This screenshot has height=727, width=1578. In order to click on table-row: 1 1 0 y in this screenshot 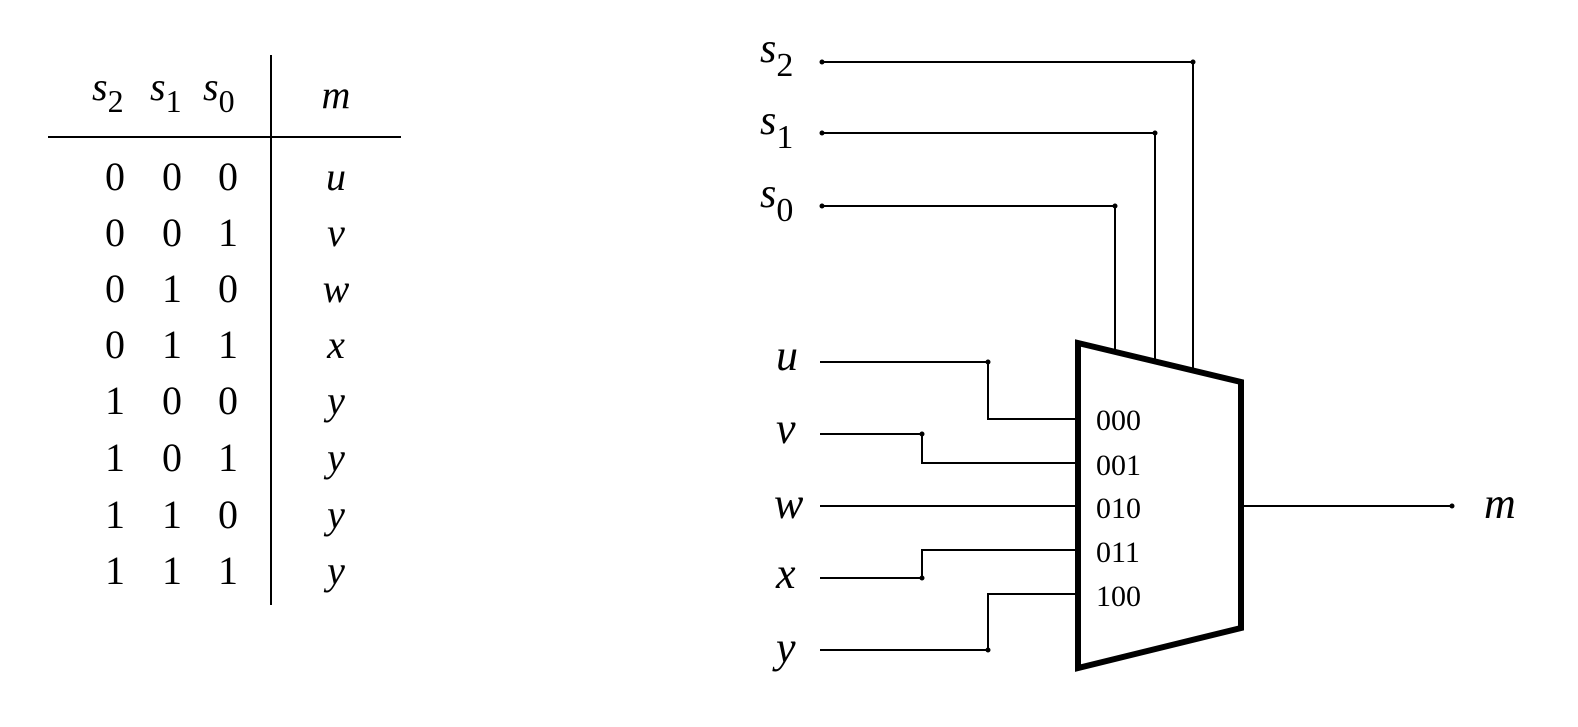, I will do `click(225, 514)`.